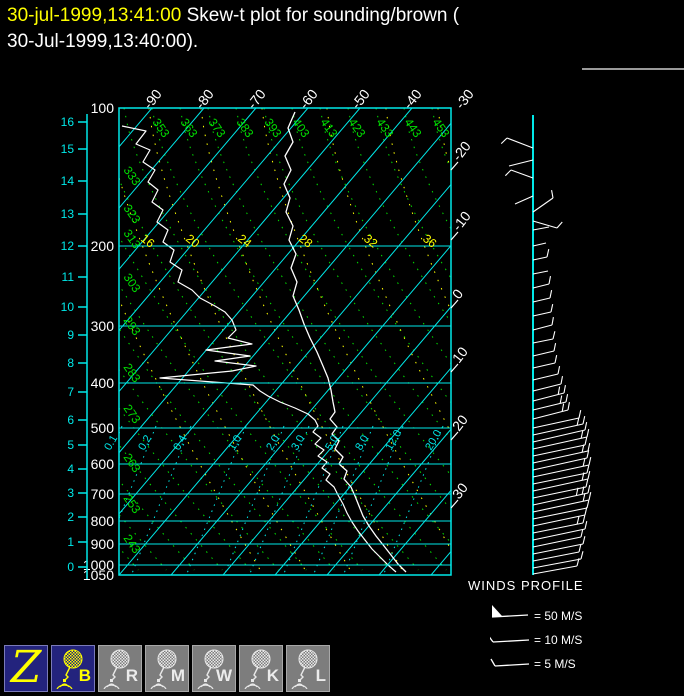 The height and width of the screenshot is (696, 684). I want to click on sounding-button-m: M, so click(167, 668).